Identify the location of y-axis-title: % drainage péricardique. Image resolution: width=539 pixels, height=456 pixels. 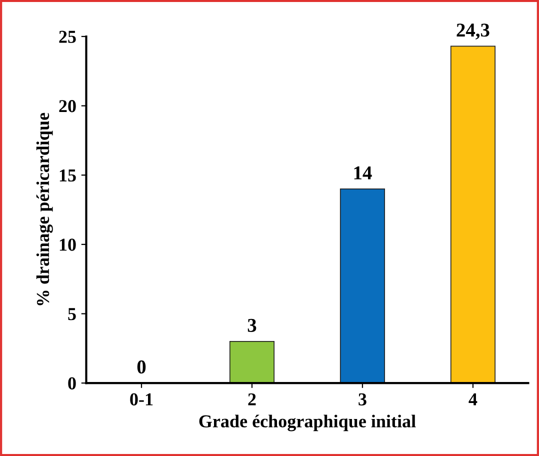
(44, 209).